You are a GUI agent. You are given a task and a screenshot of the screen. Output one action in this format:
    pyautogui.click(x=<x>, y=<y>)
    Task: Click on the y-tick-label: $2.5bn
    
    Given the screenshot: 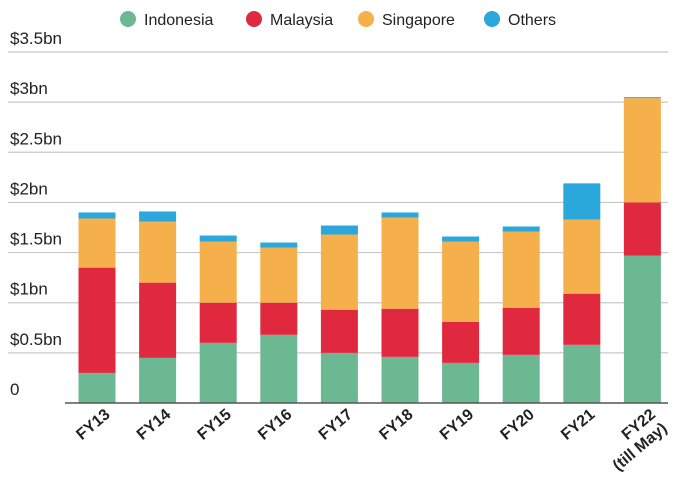 What is the action you would take?
    pyautogui.click(x=36, y=138)
    